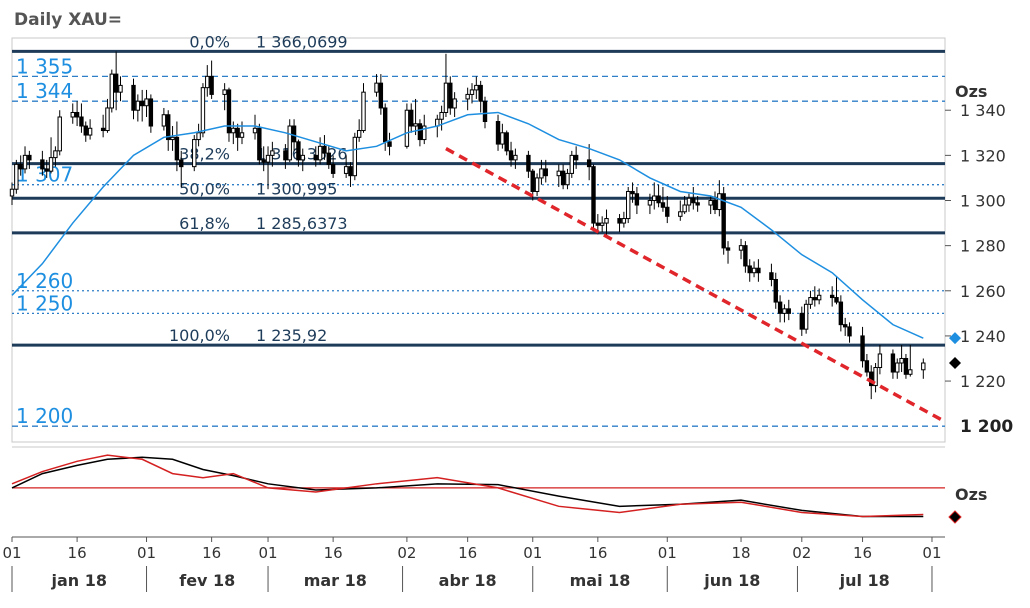  Describe the element at coordinates (986, 427) in the screenshot. I see `y-axis-marker-label: 1 200` at that location.